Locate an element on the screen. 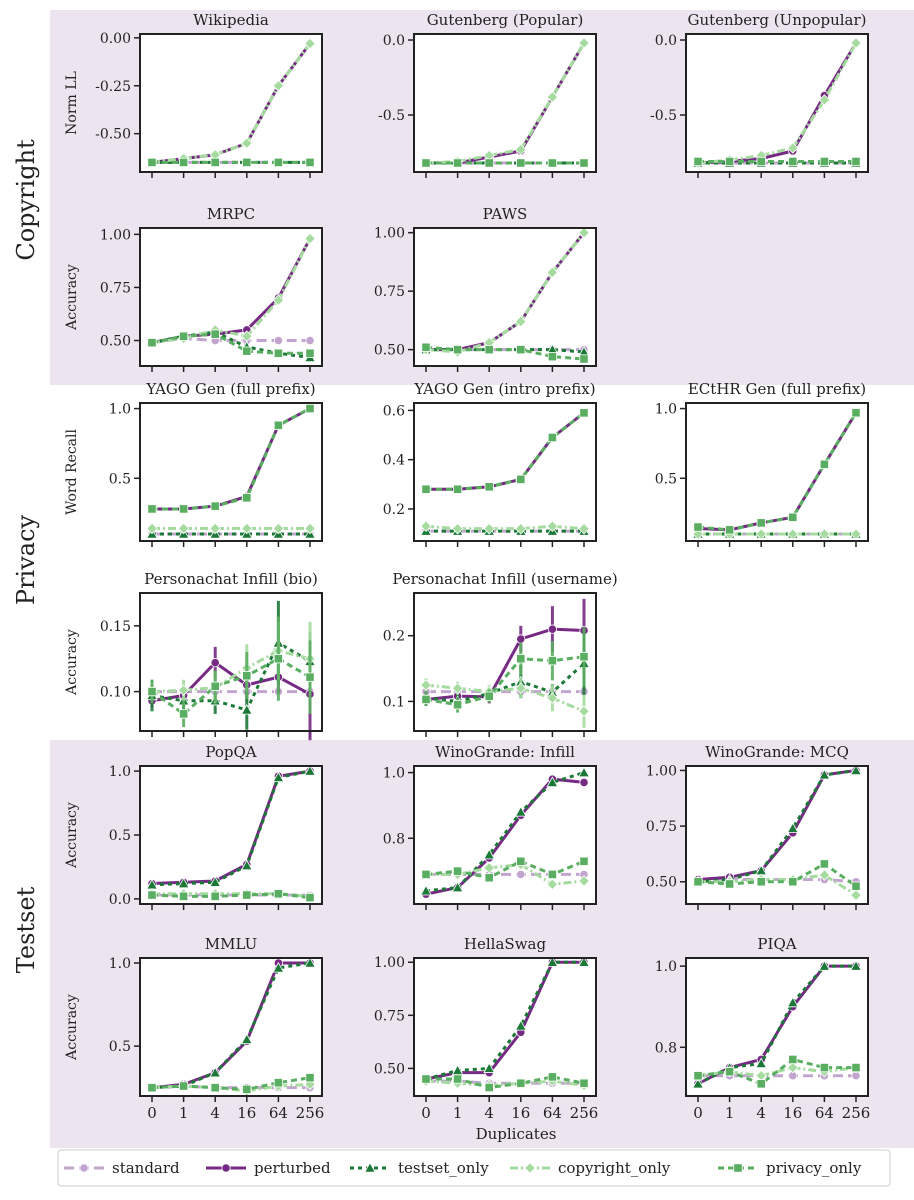  legend-entry-standard: standard is located at coordinates (122, 1168).